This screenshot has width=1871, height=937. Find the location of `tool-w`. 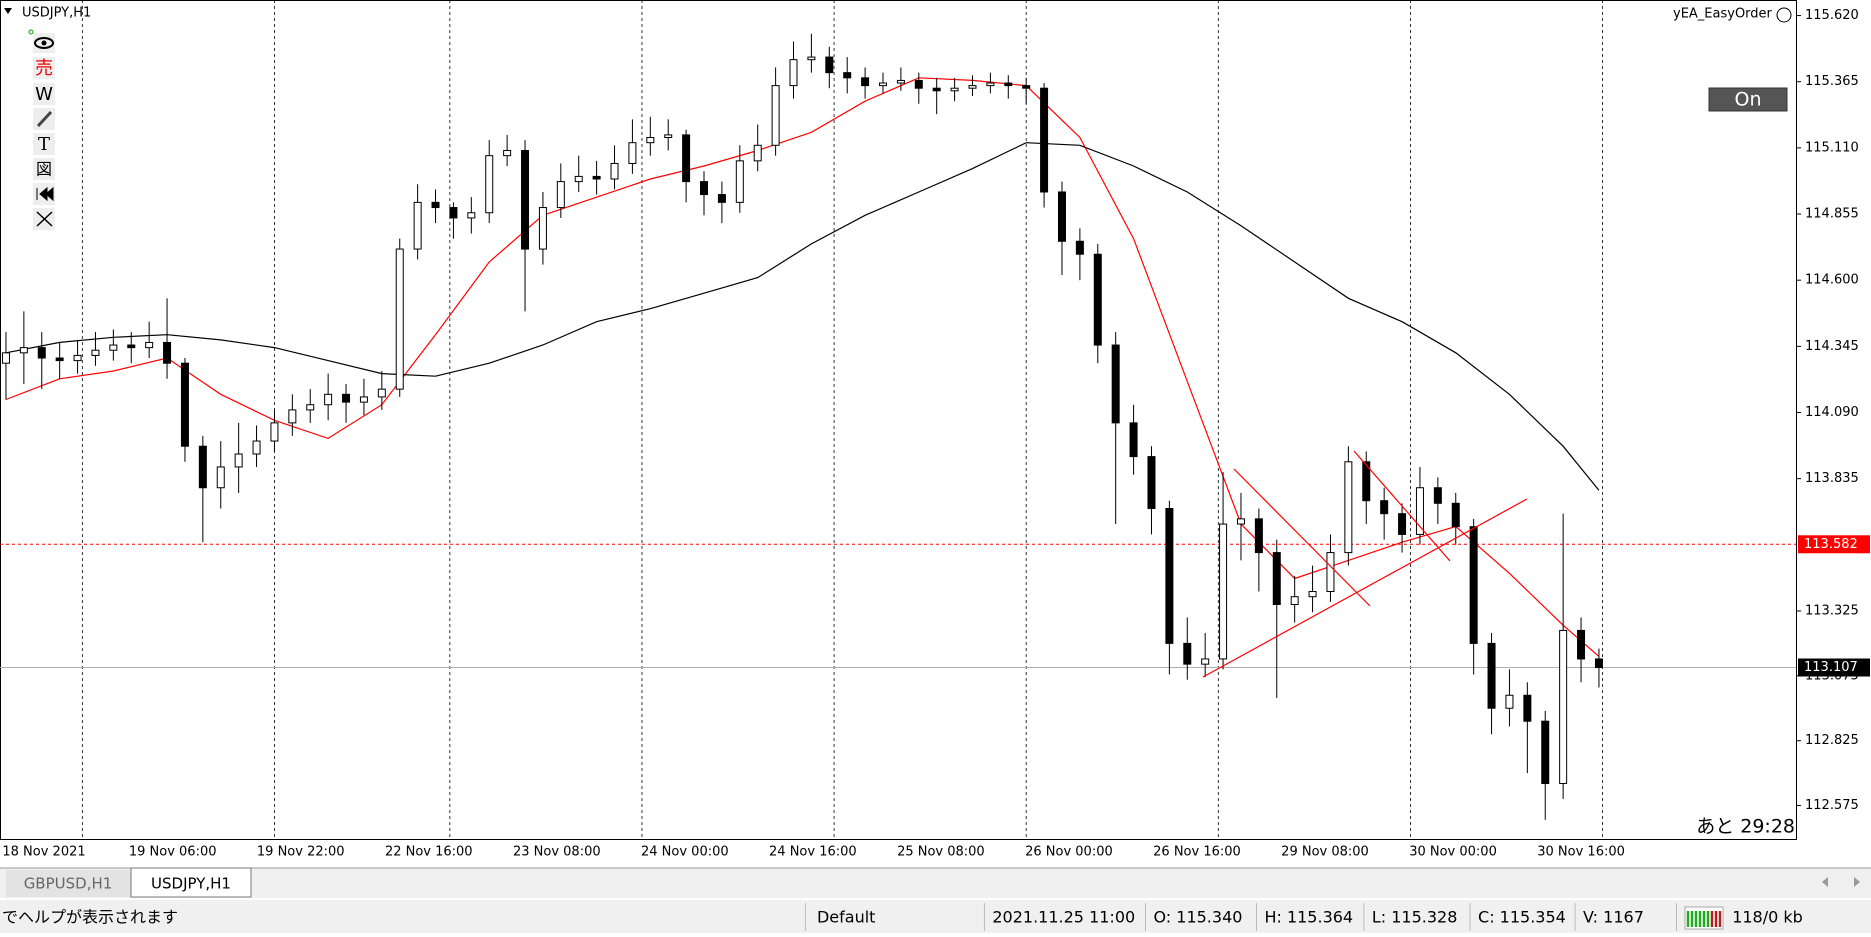

tool-w is located at coordinates (44, 94).